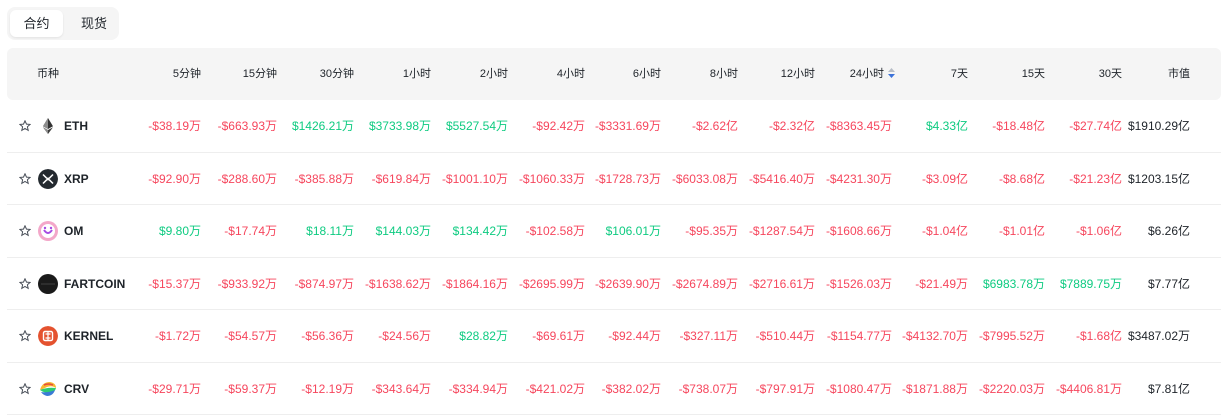 The image size is (1221, 417). What do you see at coordinates (478, 388) in the screenshot?
I see `netflow-cell: -$334.94万` at bounding box center [478, 388].